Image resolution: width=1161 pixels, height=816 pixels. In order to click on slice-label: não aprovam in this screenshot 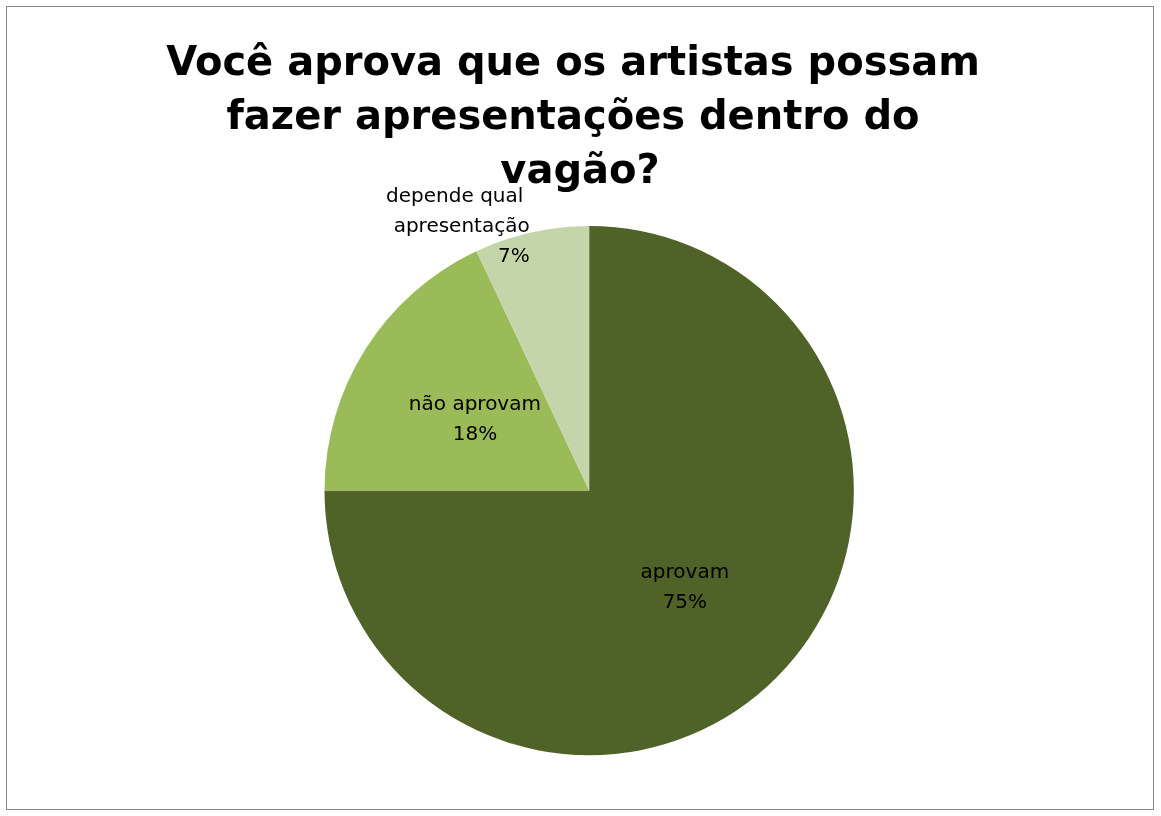, I will do `click(474, 403)`.